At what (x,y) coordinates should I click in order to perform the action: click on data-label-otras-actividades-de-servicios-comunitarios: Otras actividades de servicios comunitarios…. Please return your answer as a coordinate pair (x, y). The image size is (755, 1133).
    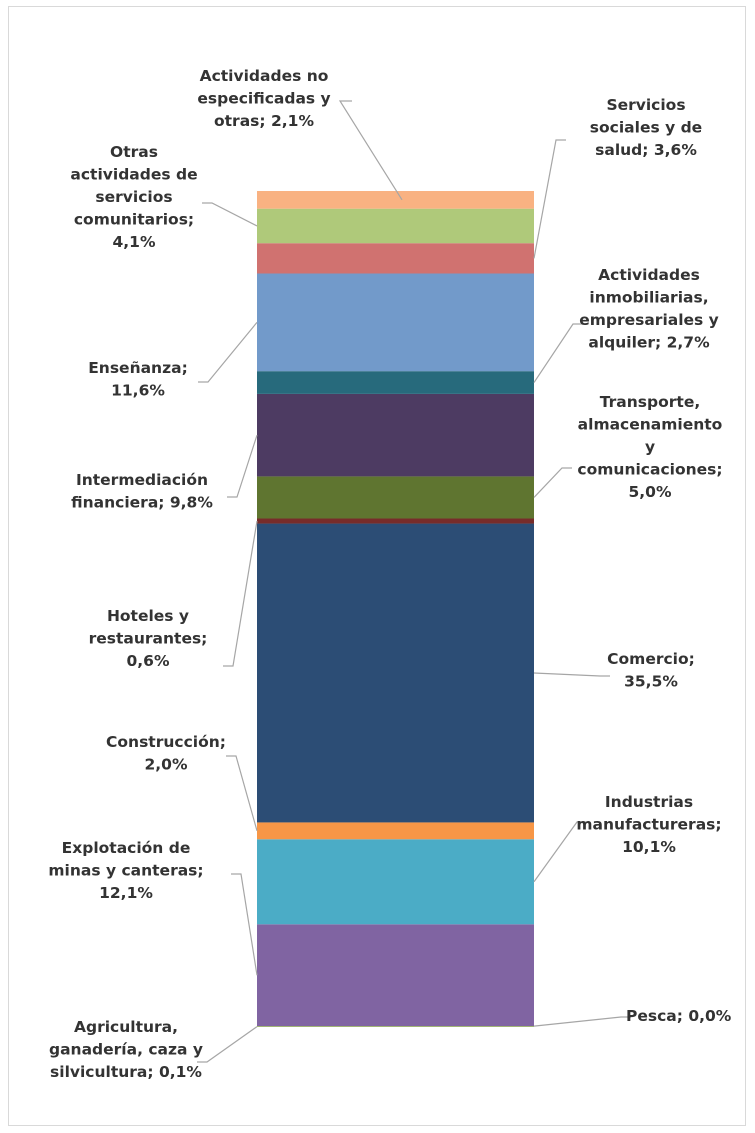
    Looking at the image, I should click on (133, 197).